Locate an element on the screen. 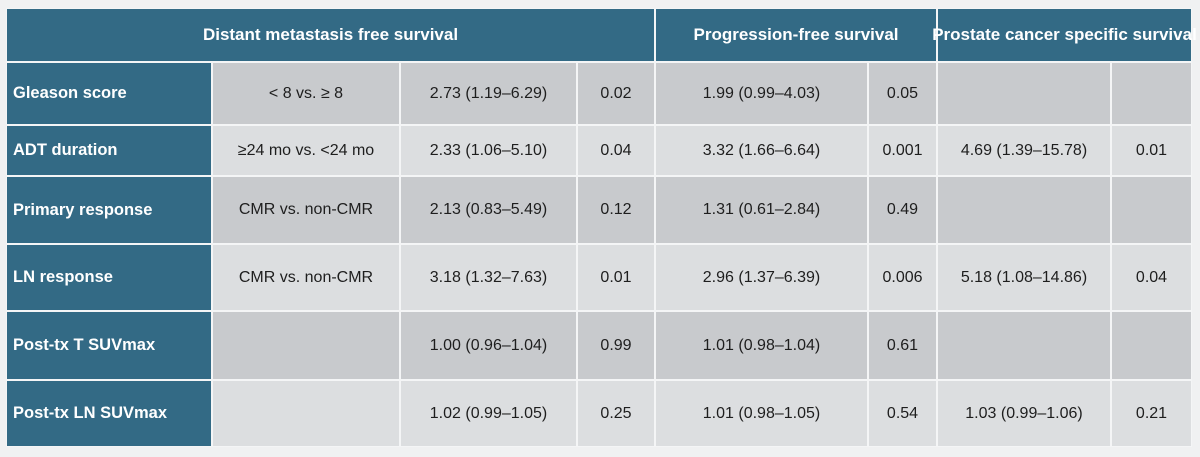 This screenshot has height=457, width=1200. data-cell: 0.49 is located at coordinates (902, 210).